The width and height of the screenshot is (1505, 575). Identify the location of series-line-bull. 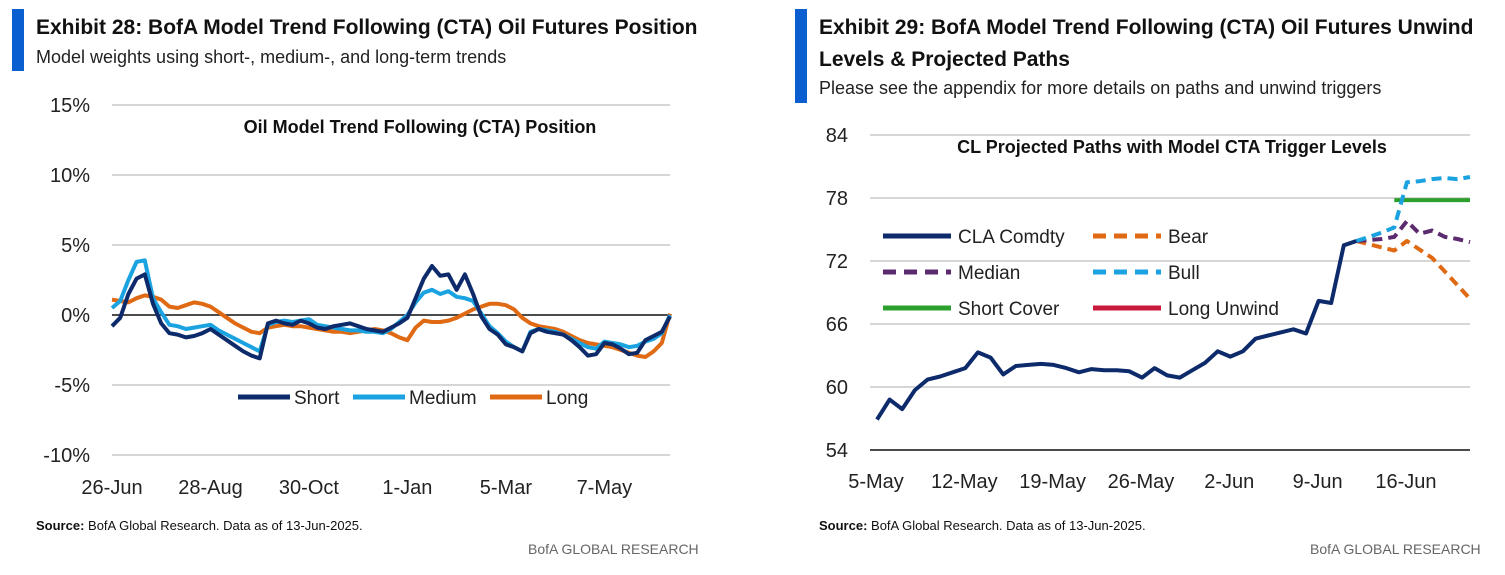
(1413, 209).